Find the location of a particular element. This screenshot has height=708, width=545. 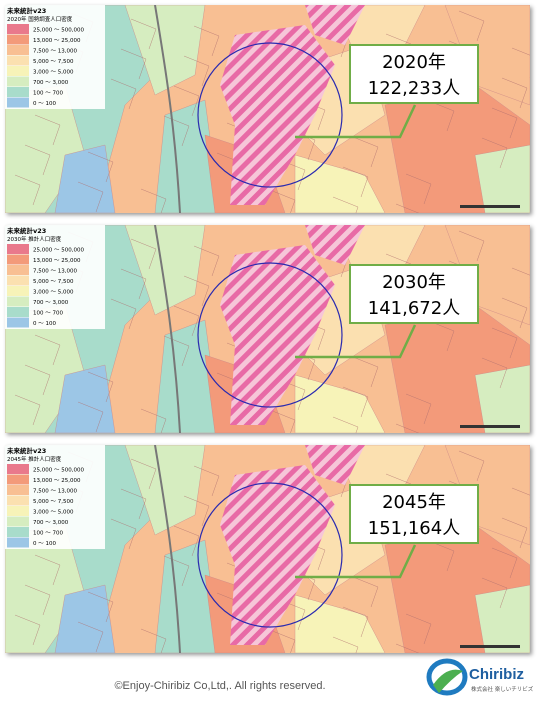

callout-population: 141,672人 is located at coordinates (414, 308).